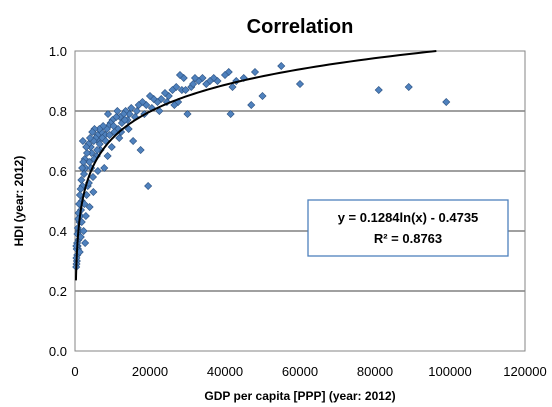 The width and height of the screenshot is (552, 407). What do you see at coordinates (19, 201) in the screenshot?
I see `y-axis-title: HDI (year: 2012)` at bounding box center [19, 201].